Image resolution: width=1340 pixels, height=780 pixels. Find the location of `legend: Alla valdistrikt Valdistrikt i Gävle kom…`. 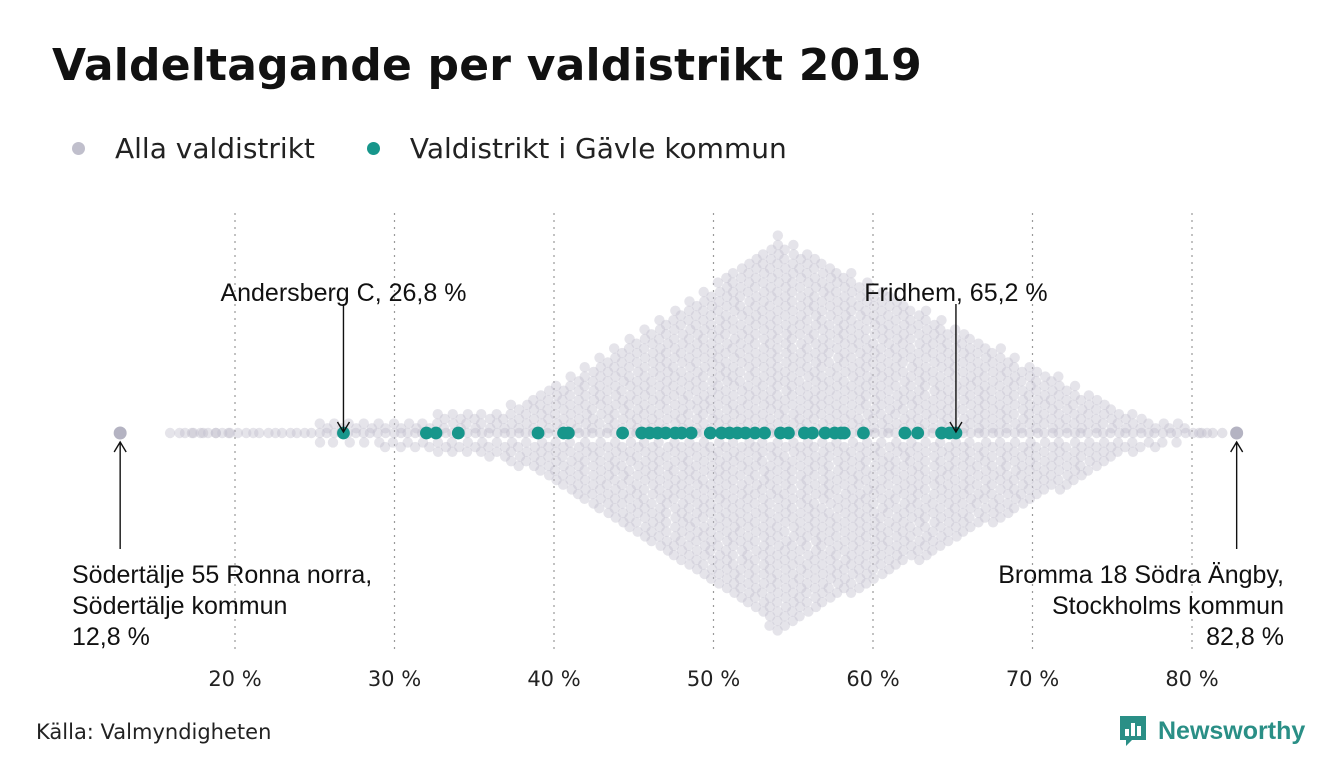

legend: Alla valdistrikt Valdistrikt i Gävle kom… is located at coordinates (455, 148).